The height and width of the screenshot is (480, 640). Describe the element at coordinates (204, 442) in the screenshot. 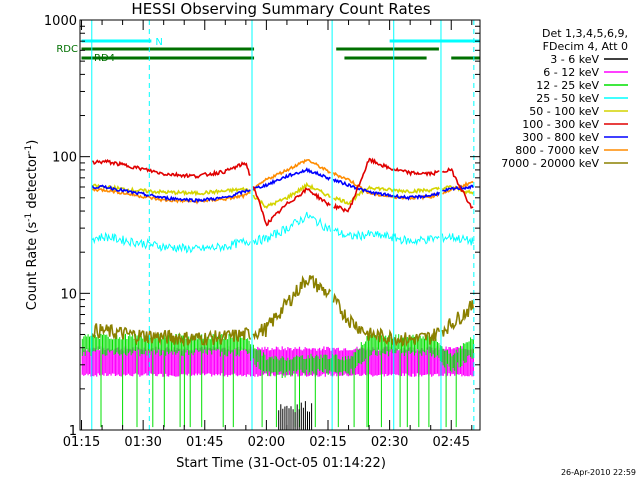

I see `x-tick-label: 01:45` at that location.